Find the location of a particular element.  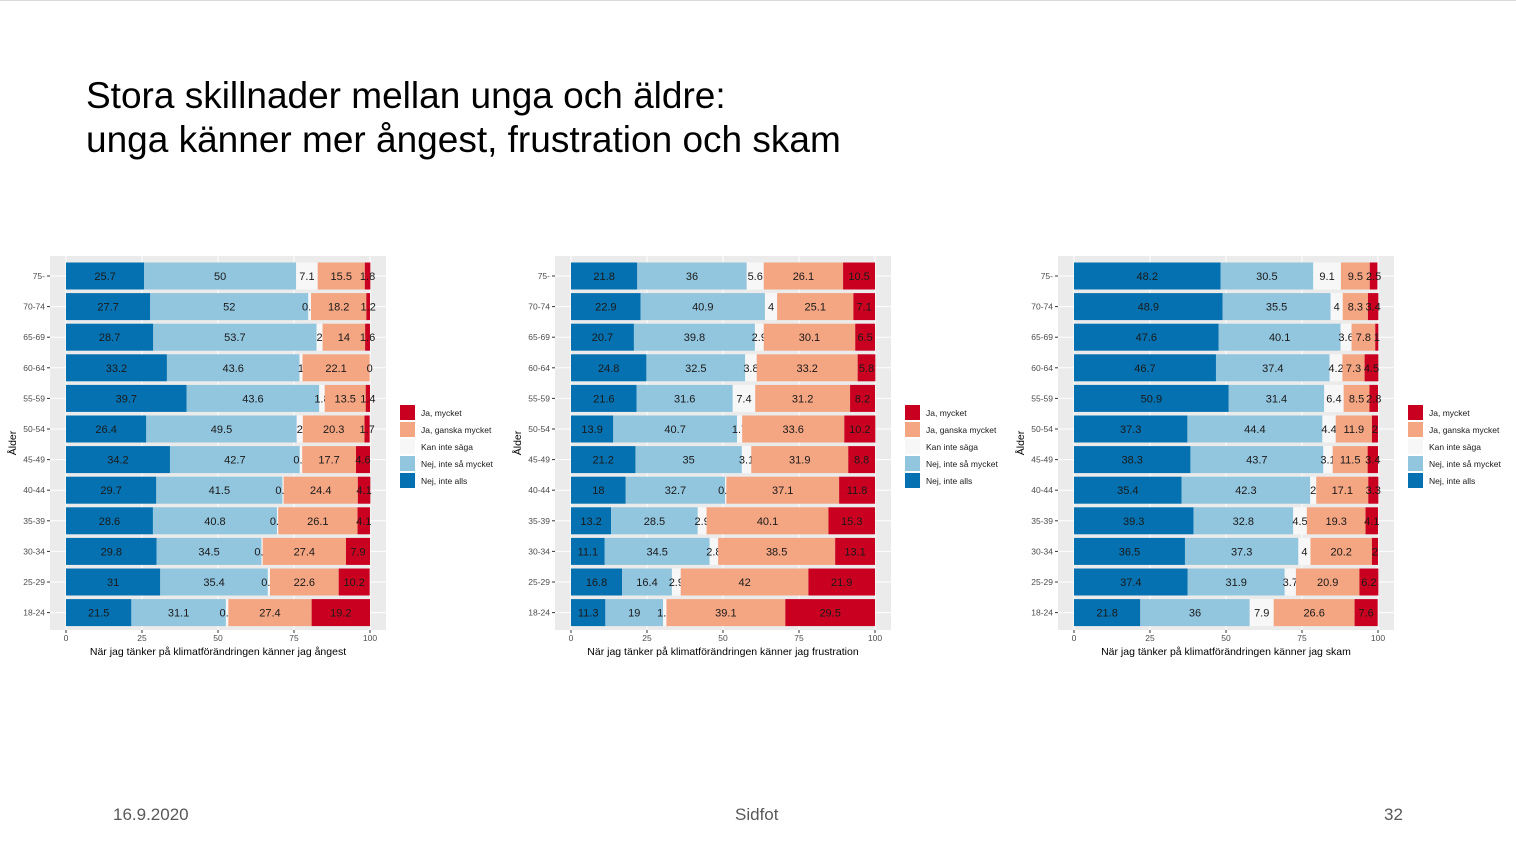

data-label-nej-inte-sa-mycket: 37.3 is located at coordinates (1241, 552).